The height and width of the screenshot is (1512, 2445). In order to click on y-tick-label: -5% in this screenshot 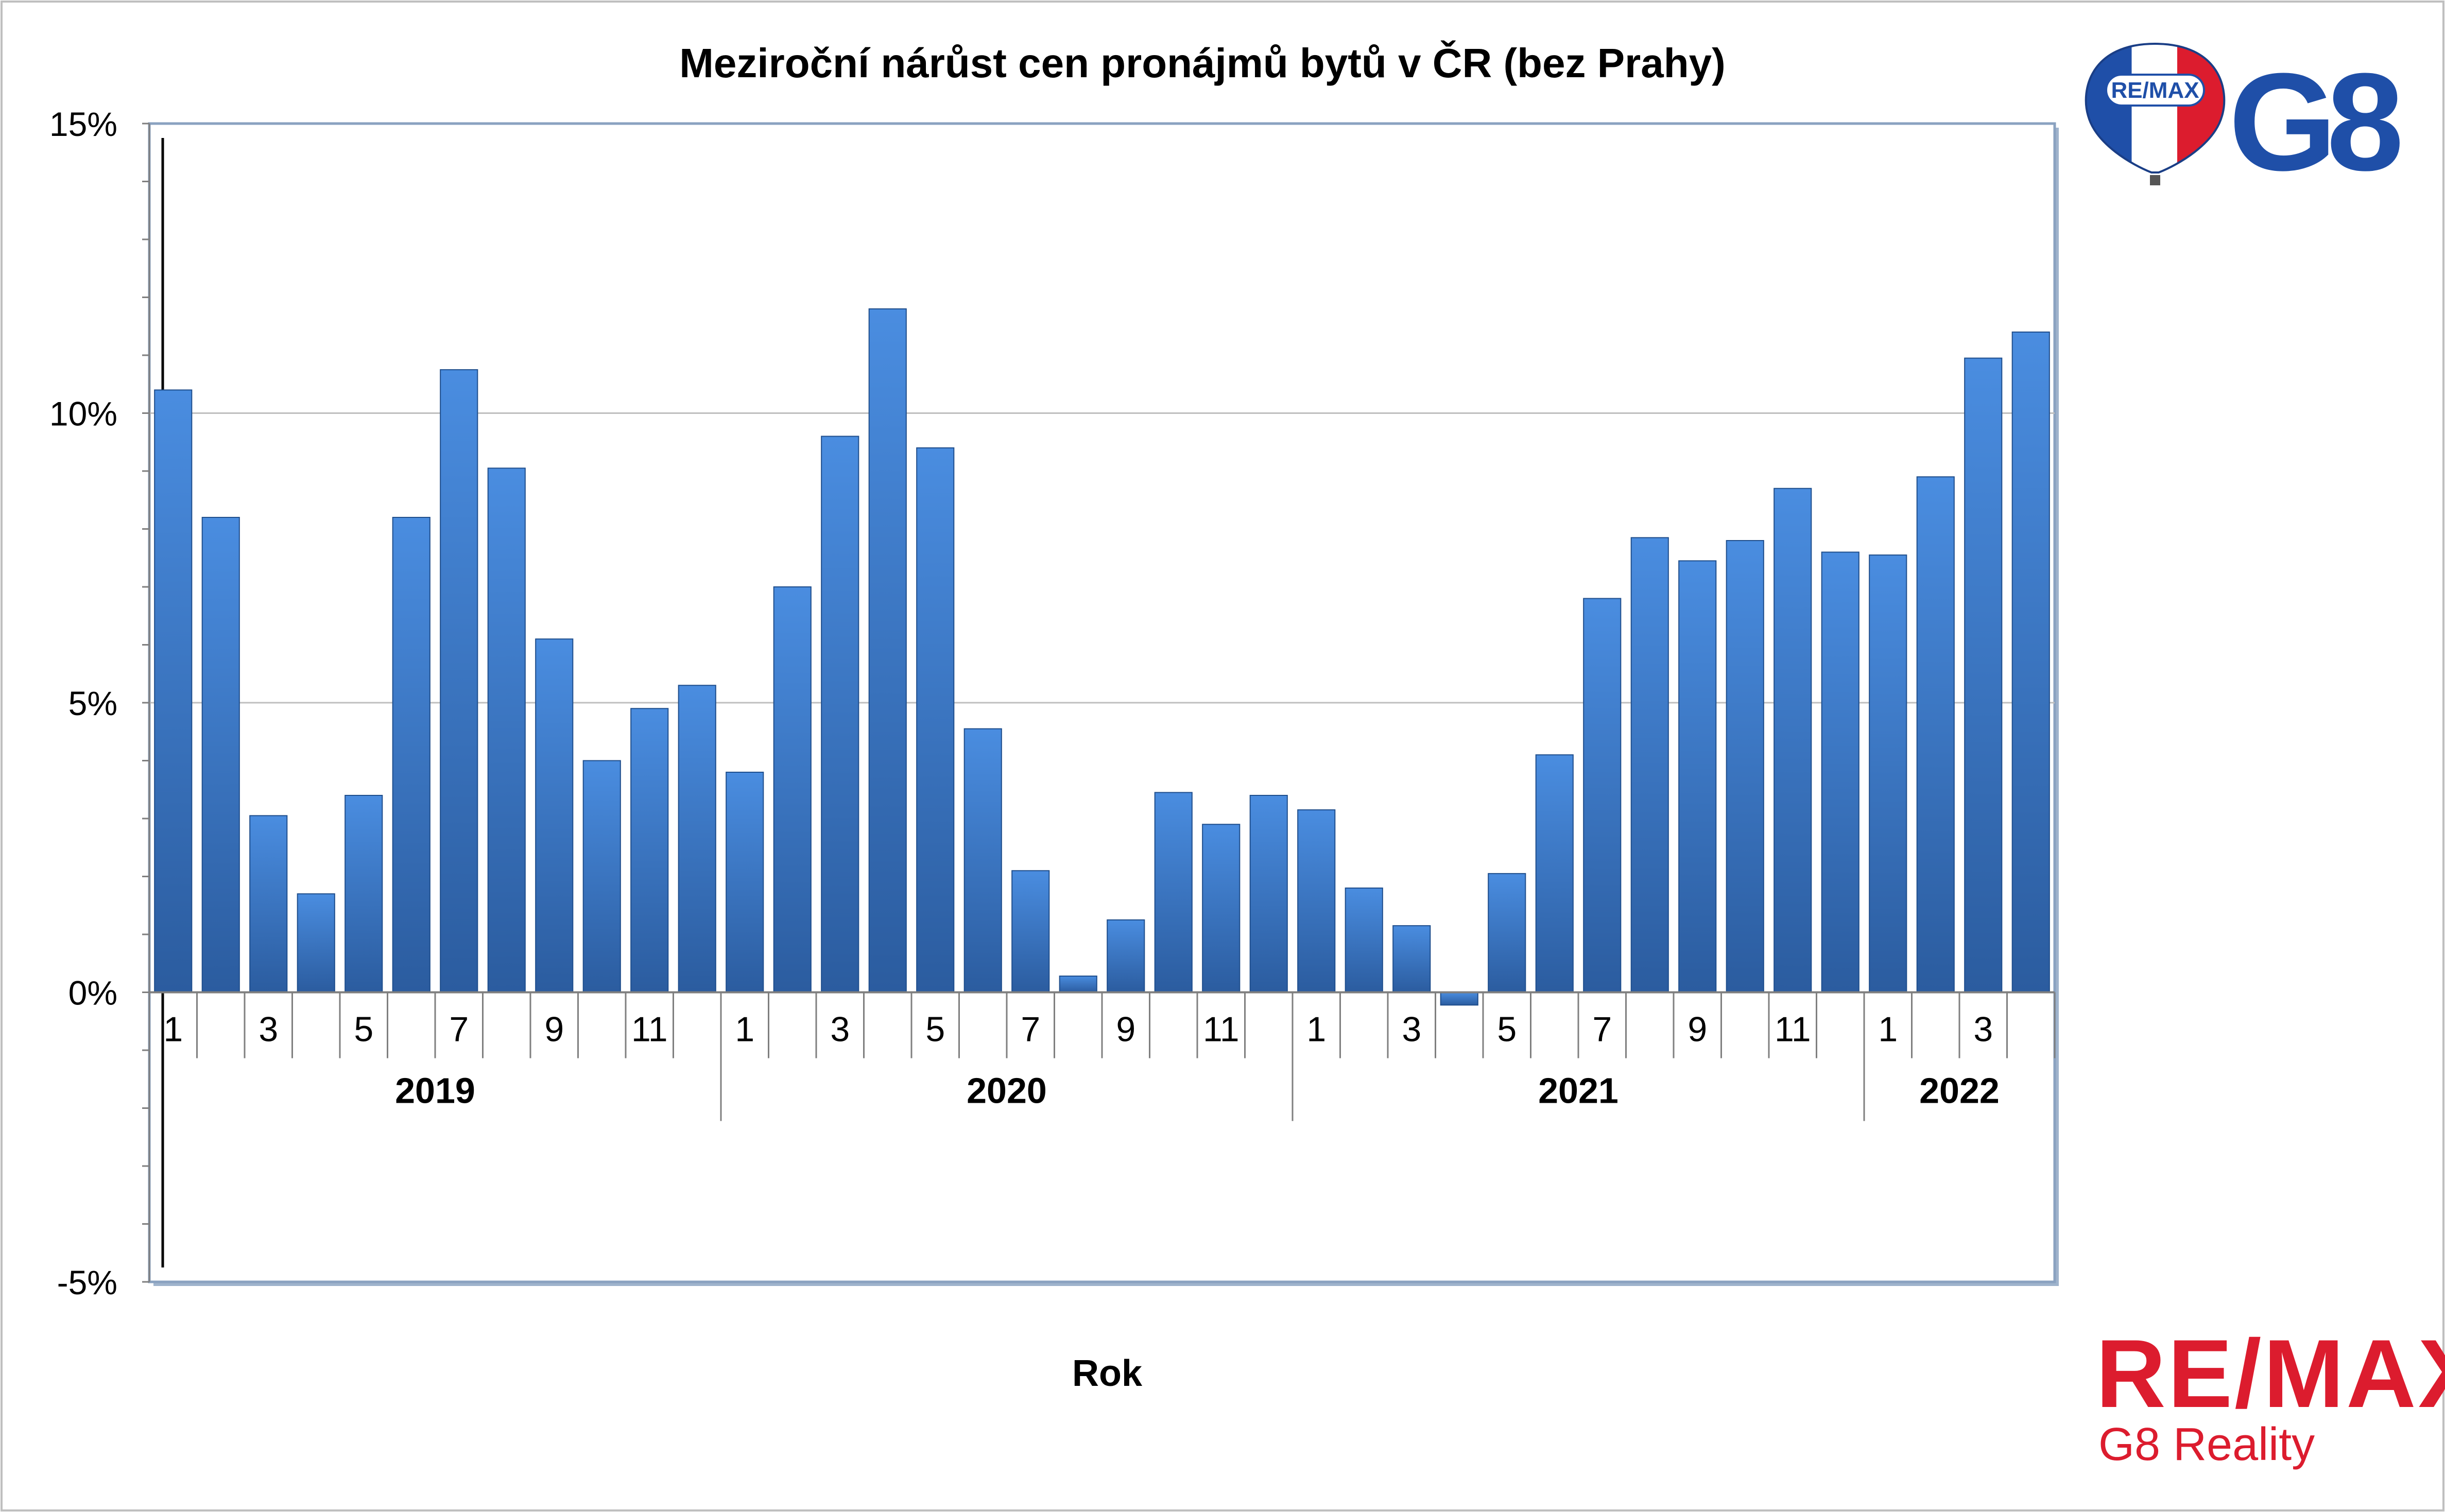, I will do `click(87, 1282)`.